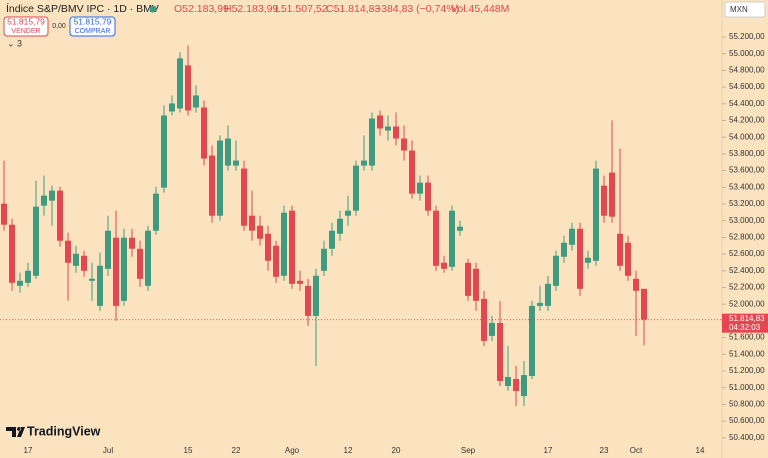 The width and height of the screenshot is (768, 458). I want to click on buy-price: 51.815,79, so click(93, 21).